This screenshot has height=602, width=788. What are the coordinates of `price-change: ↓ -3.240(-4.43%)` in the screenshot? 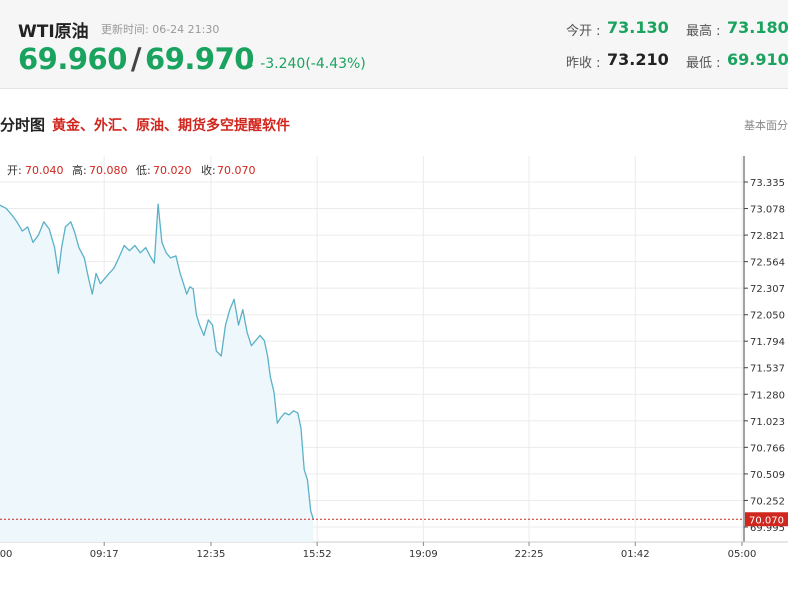 It's located at (305, 64).